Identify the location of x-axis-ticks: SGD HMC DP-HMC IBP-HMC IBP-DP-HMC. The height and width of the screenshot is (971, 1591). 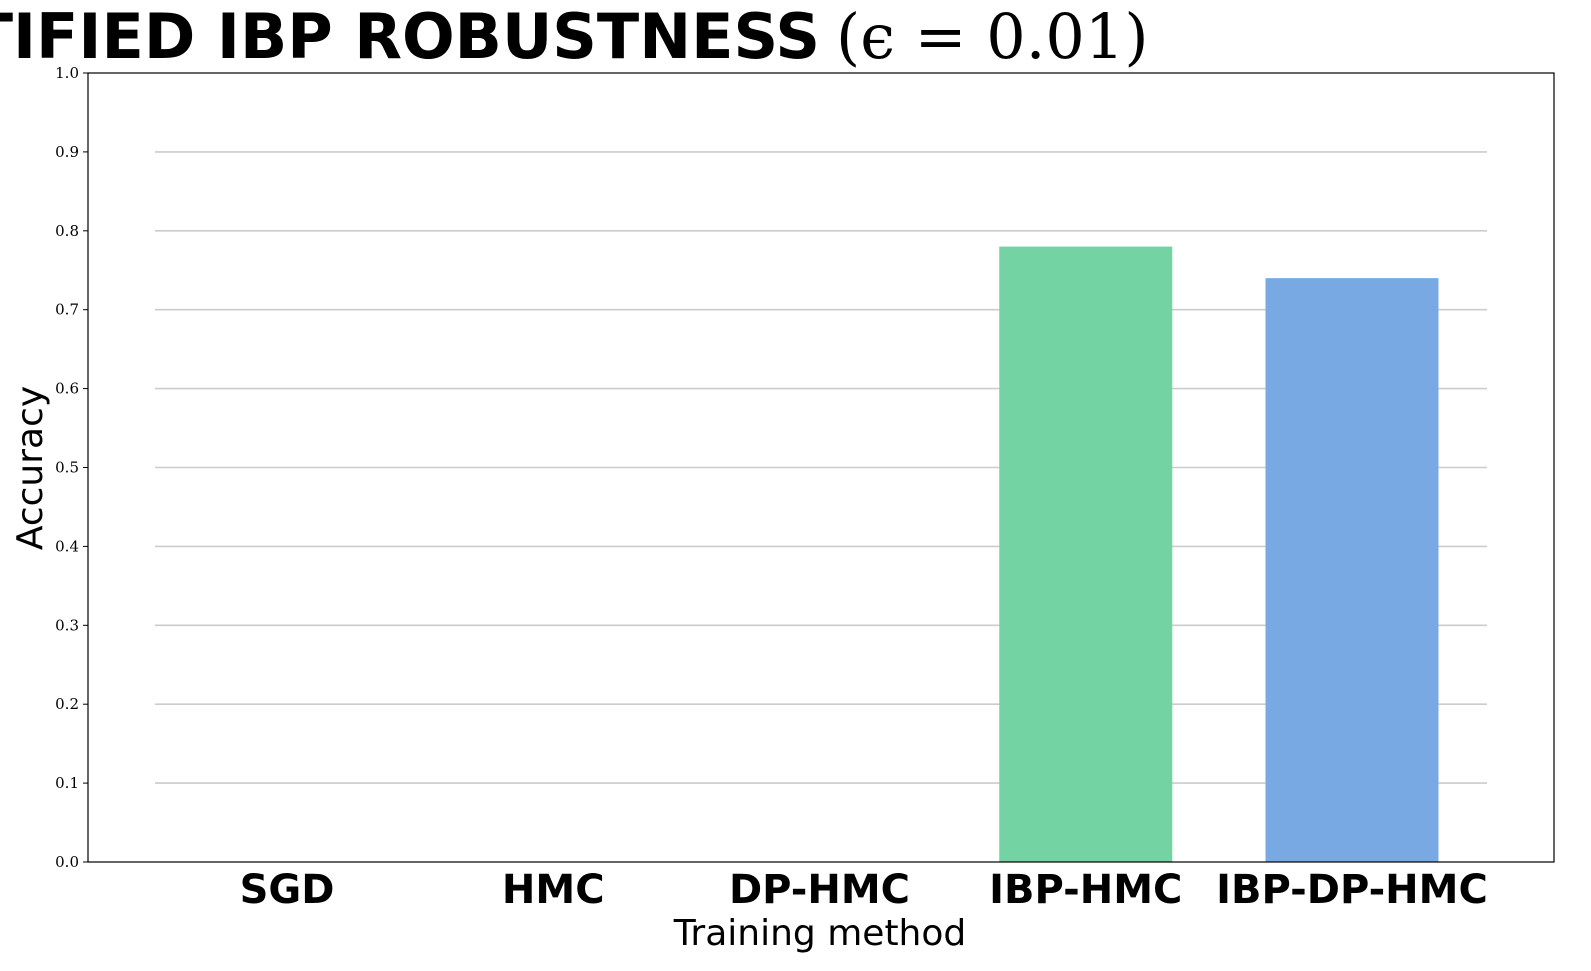
(864, 890).